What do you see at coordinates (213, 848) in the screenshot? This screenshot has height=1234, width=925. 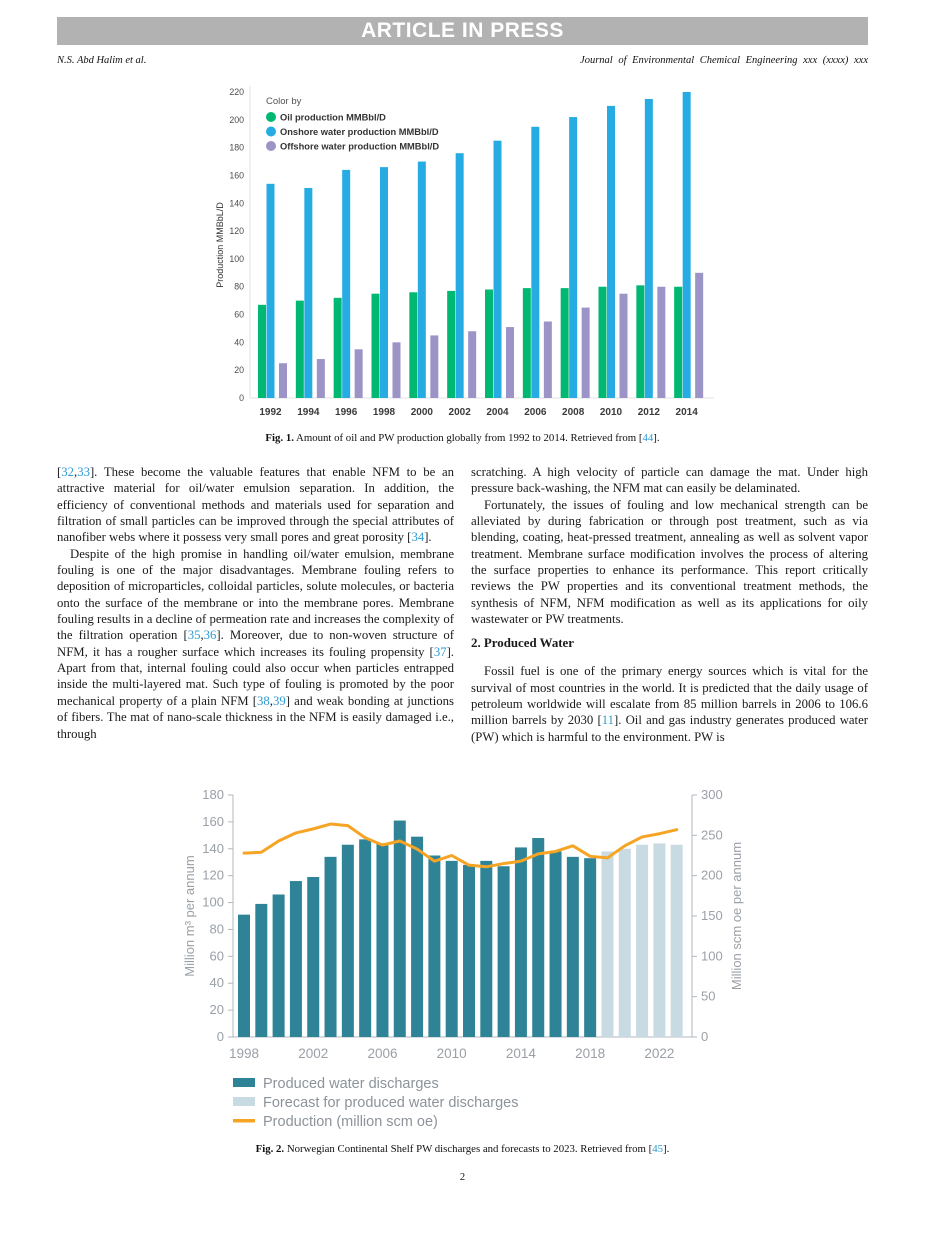 I see `svg-text: 140` at bounding box center [213, 848].